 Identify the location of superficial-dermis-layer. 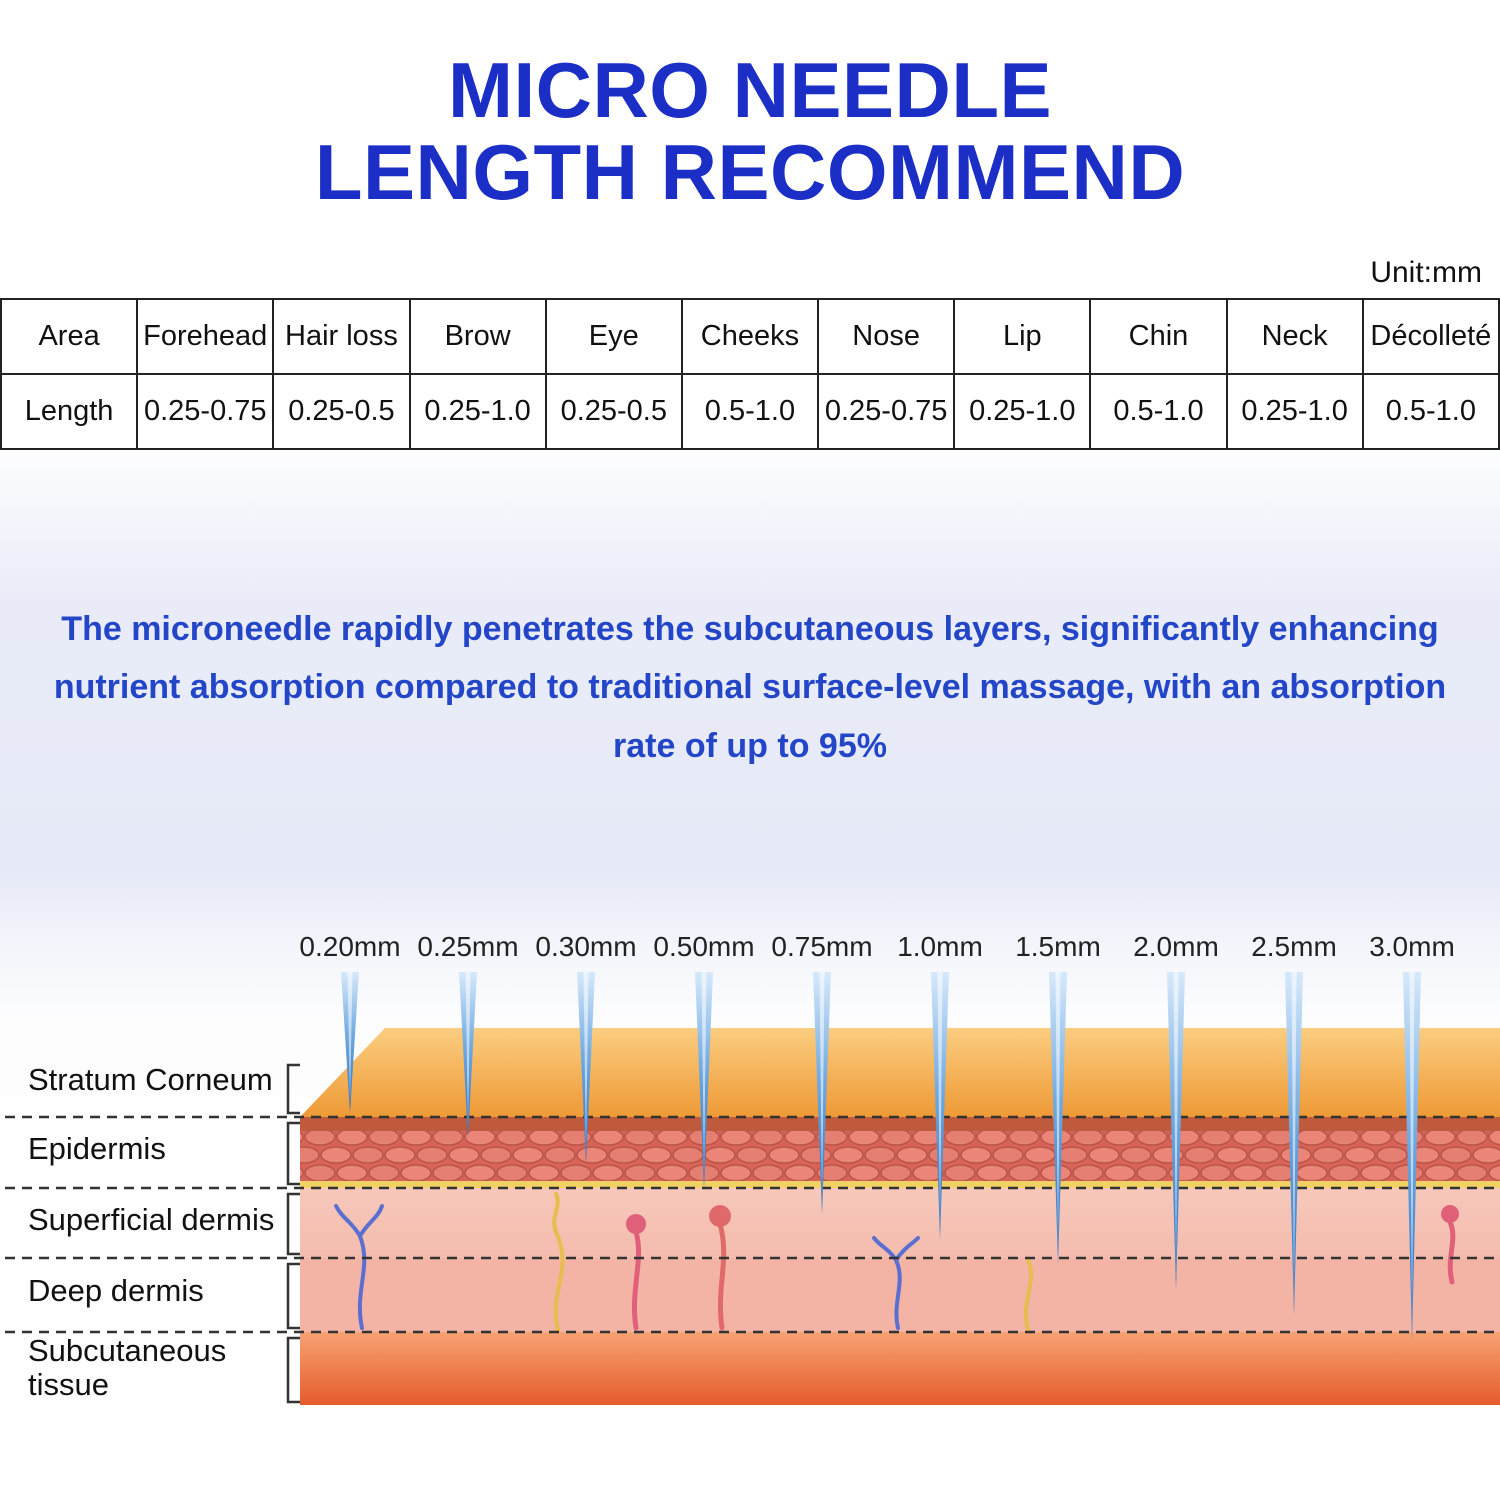
(900, 1223).